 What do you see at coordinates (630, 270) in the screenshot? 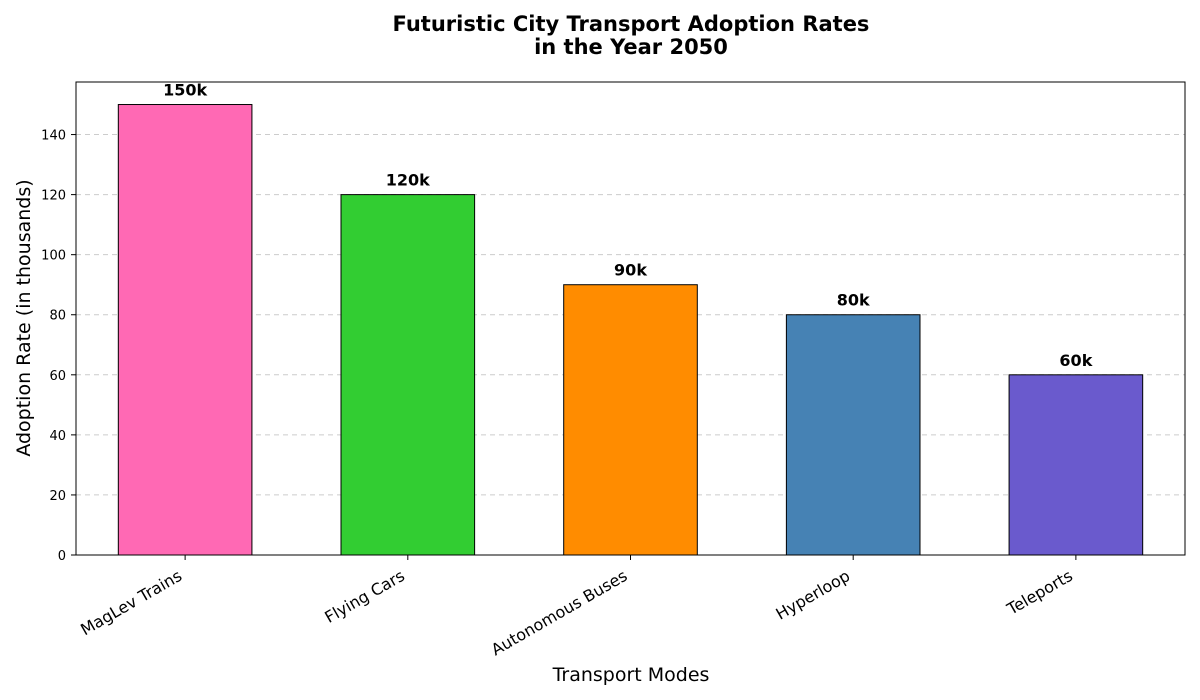
I see `data-label: 90k` at bounding box center [630, 270].